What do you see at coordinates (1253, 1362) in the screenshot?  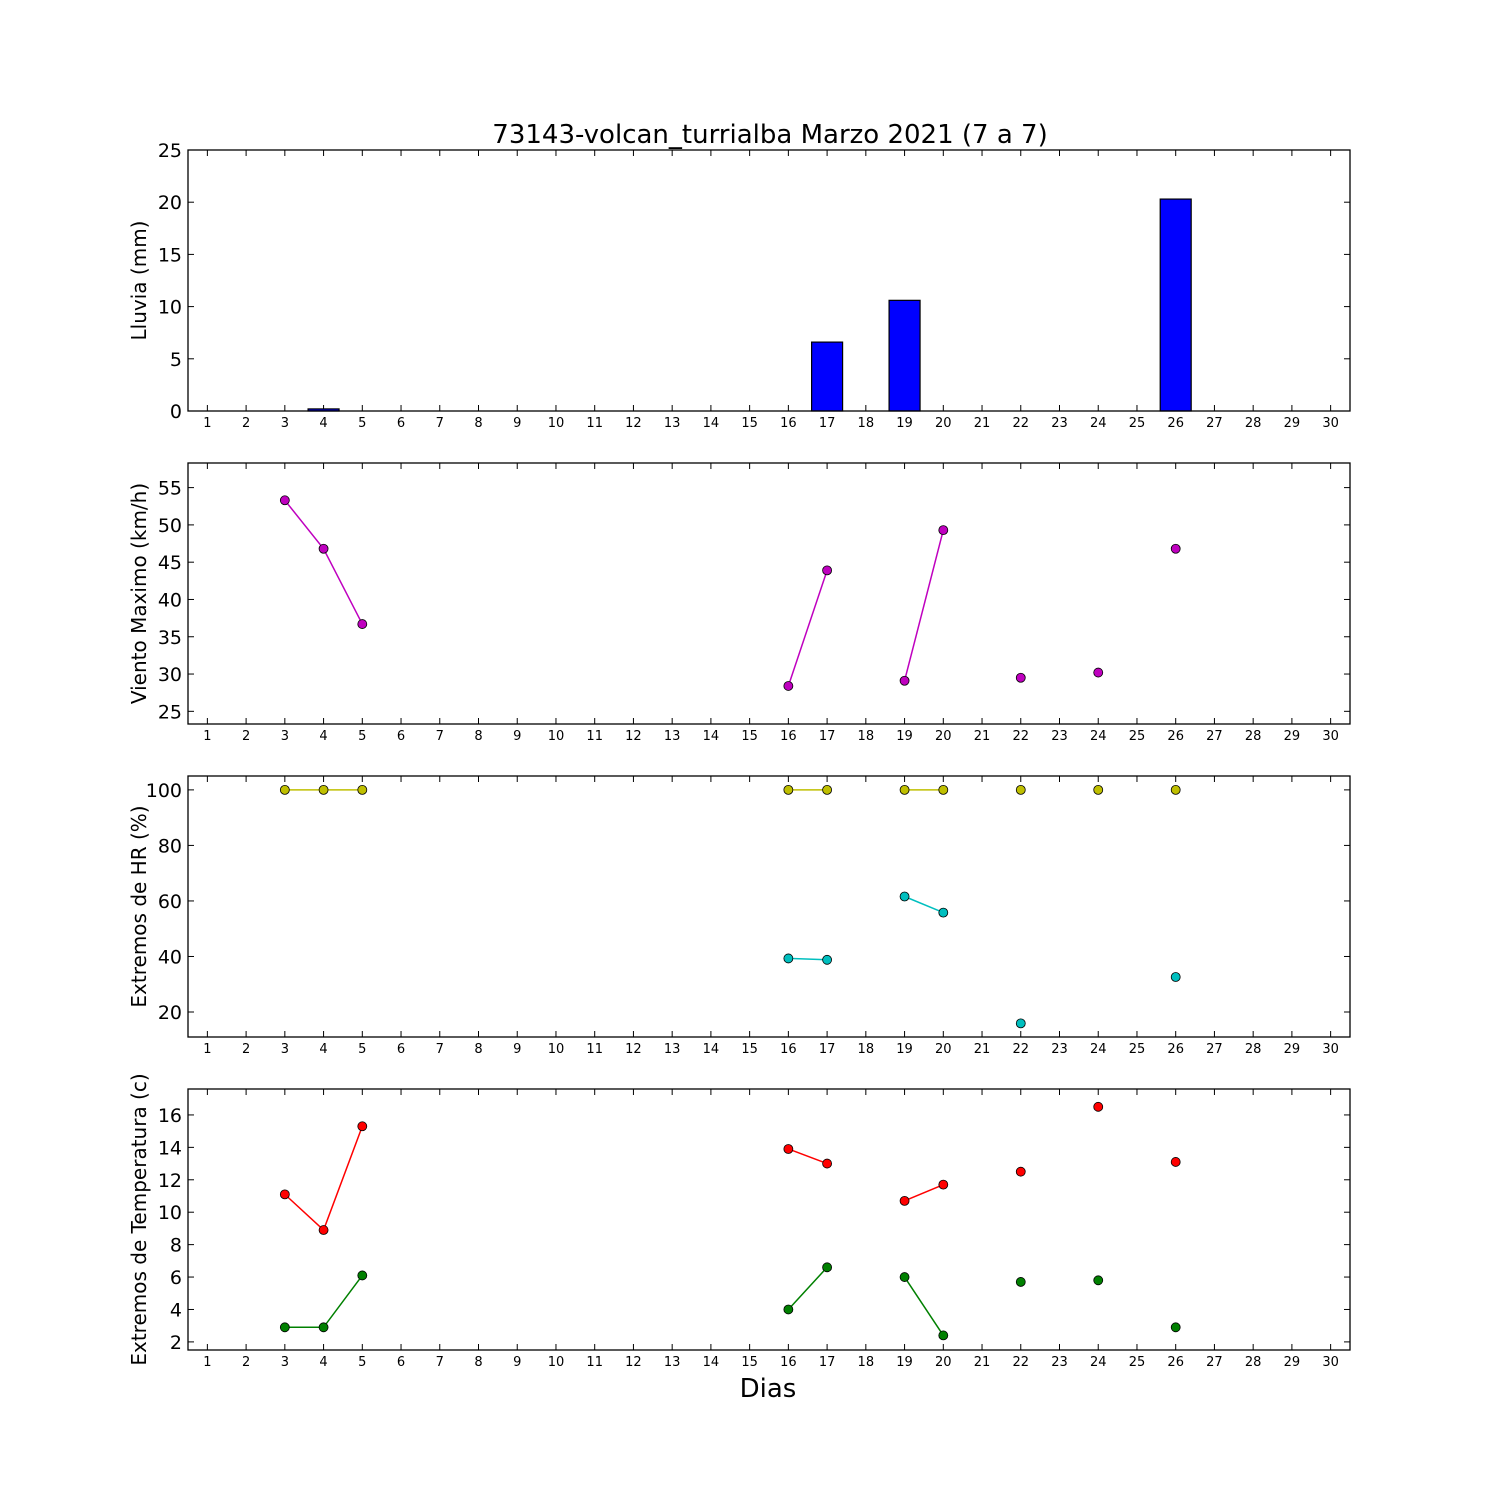 I see `x-tick-label: 28` at bounding box center [1253, 1362].